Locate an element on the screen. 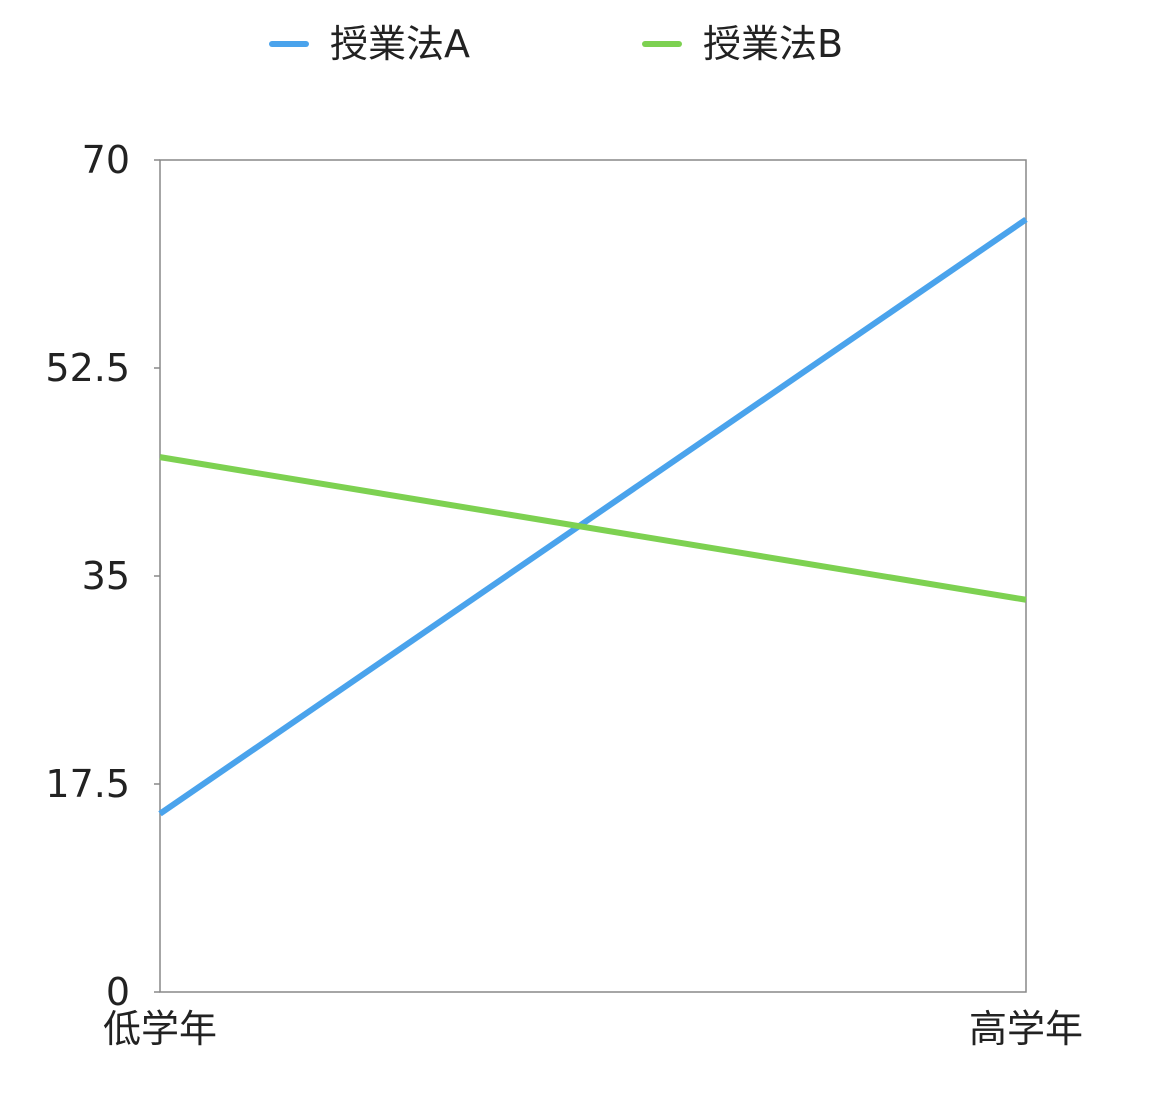 Image resolution: width=1160 pixels, height=1108 pixels. y-tick-label: 0 is located at coordinates (118, 992).